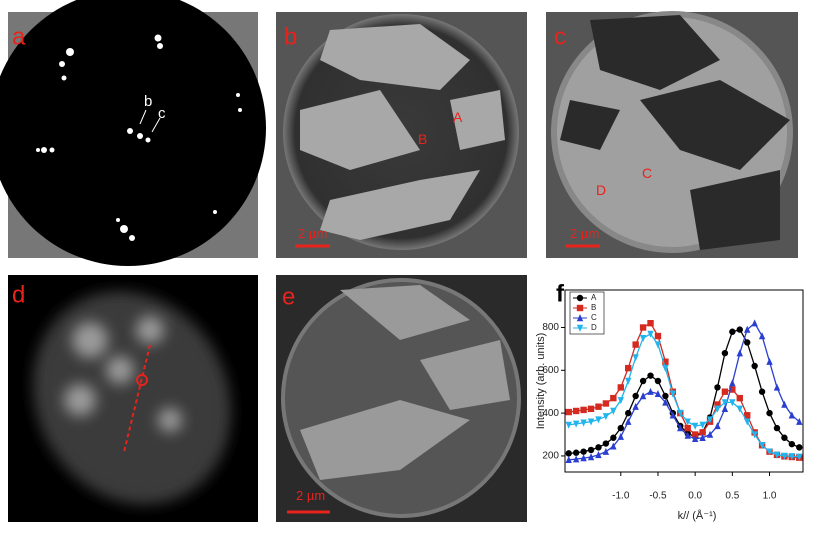  What do you see at coordinates (684, 395) in the screenshot?
I see `series-line` at bounding box center [684, 395].